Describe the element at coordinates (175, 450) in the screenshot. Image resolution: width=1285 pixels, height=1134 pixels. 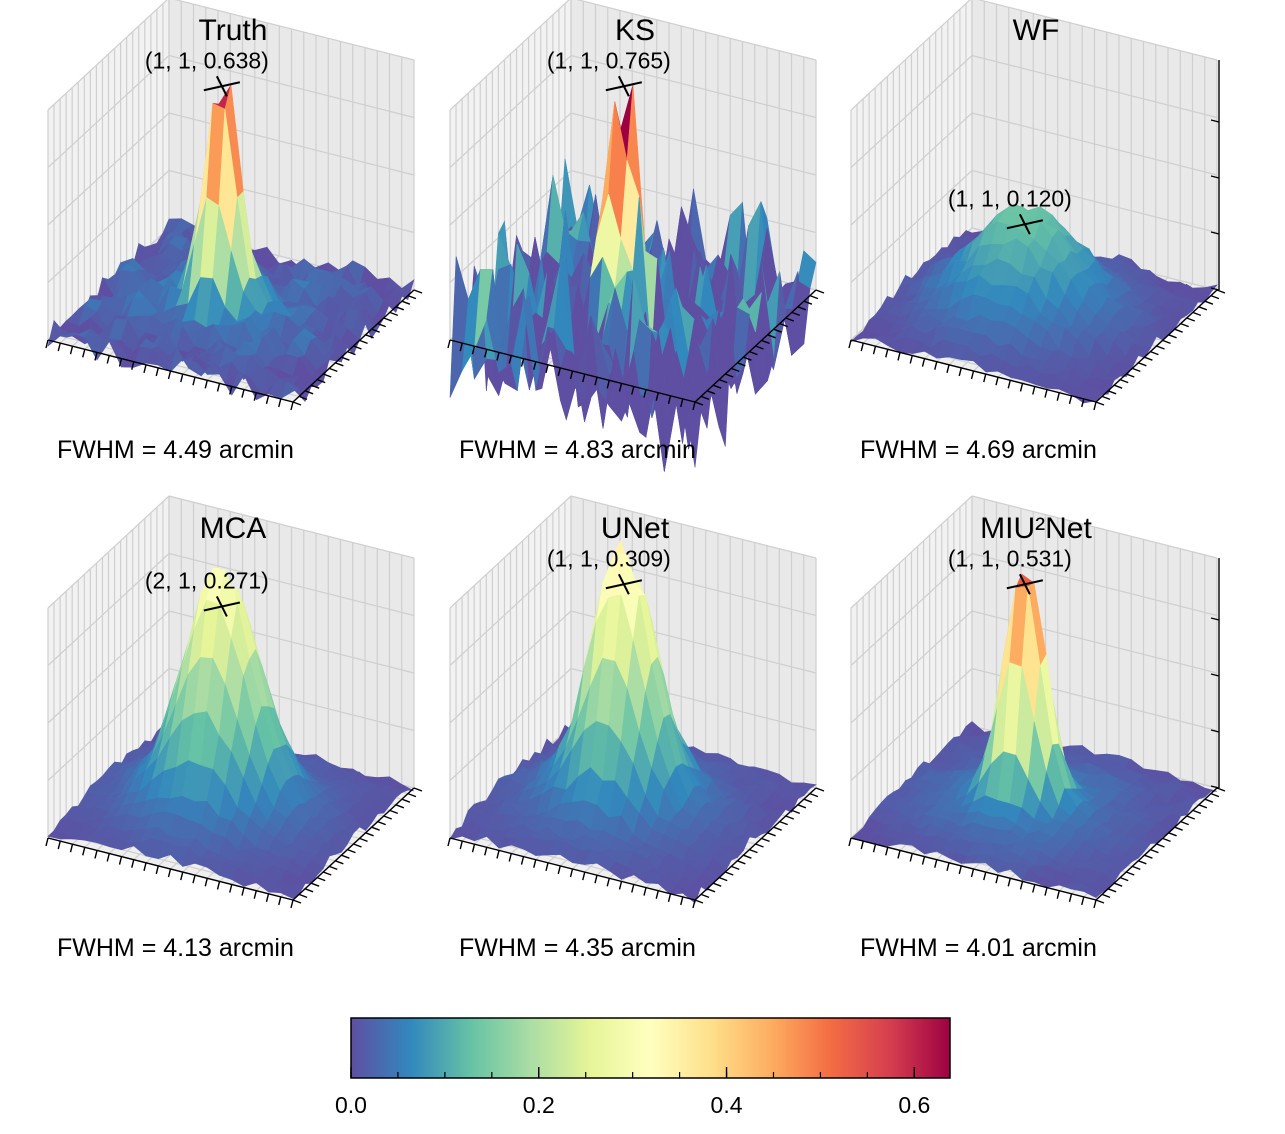
I see `fwhm-label: FWHM = 4.49 arcmin` at that location.